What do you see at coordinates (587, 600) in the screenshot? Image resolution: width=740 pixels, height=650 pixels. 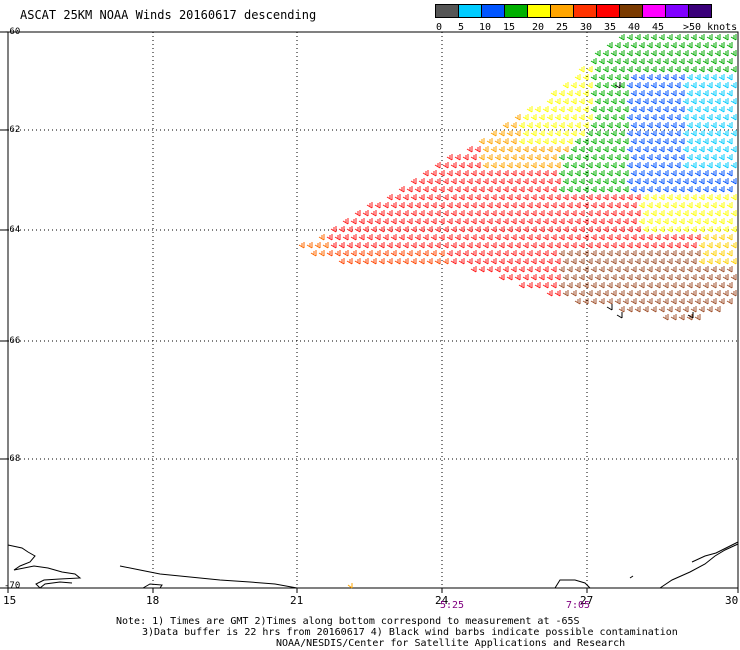 I see `lon-label-27: 27` at bounding box center [587, 600].